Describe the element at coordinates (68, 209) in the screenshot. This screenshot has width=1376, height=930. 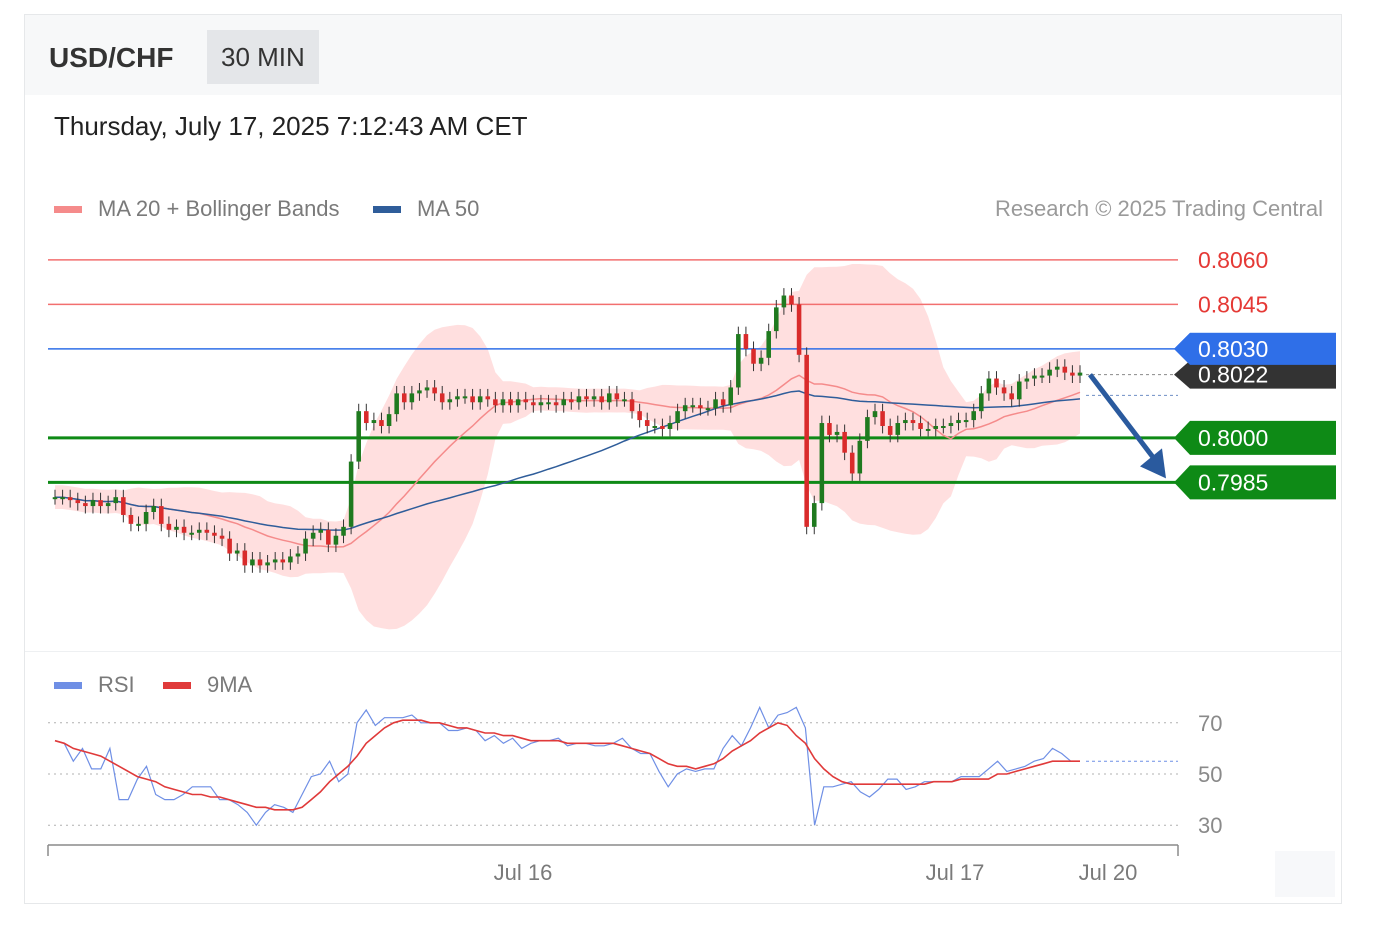
I see `ma20-swatch` at that location.